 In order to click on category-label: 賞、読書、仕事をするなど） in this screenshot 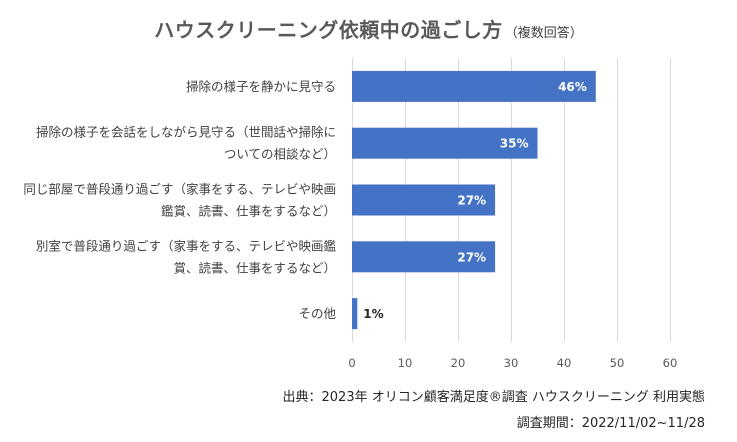, I will do `click(254, 267)`.